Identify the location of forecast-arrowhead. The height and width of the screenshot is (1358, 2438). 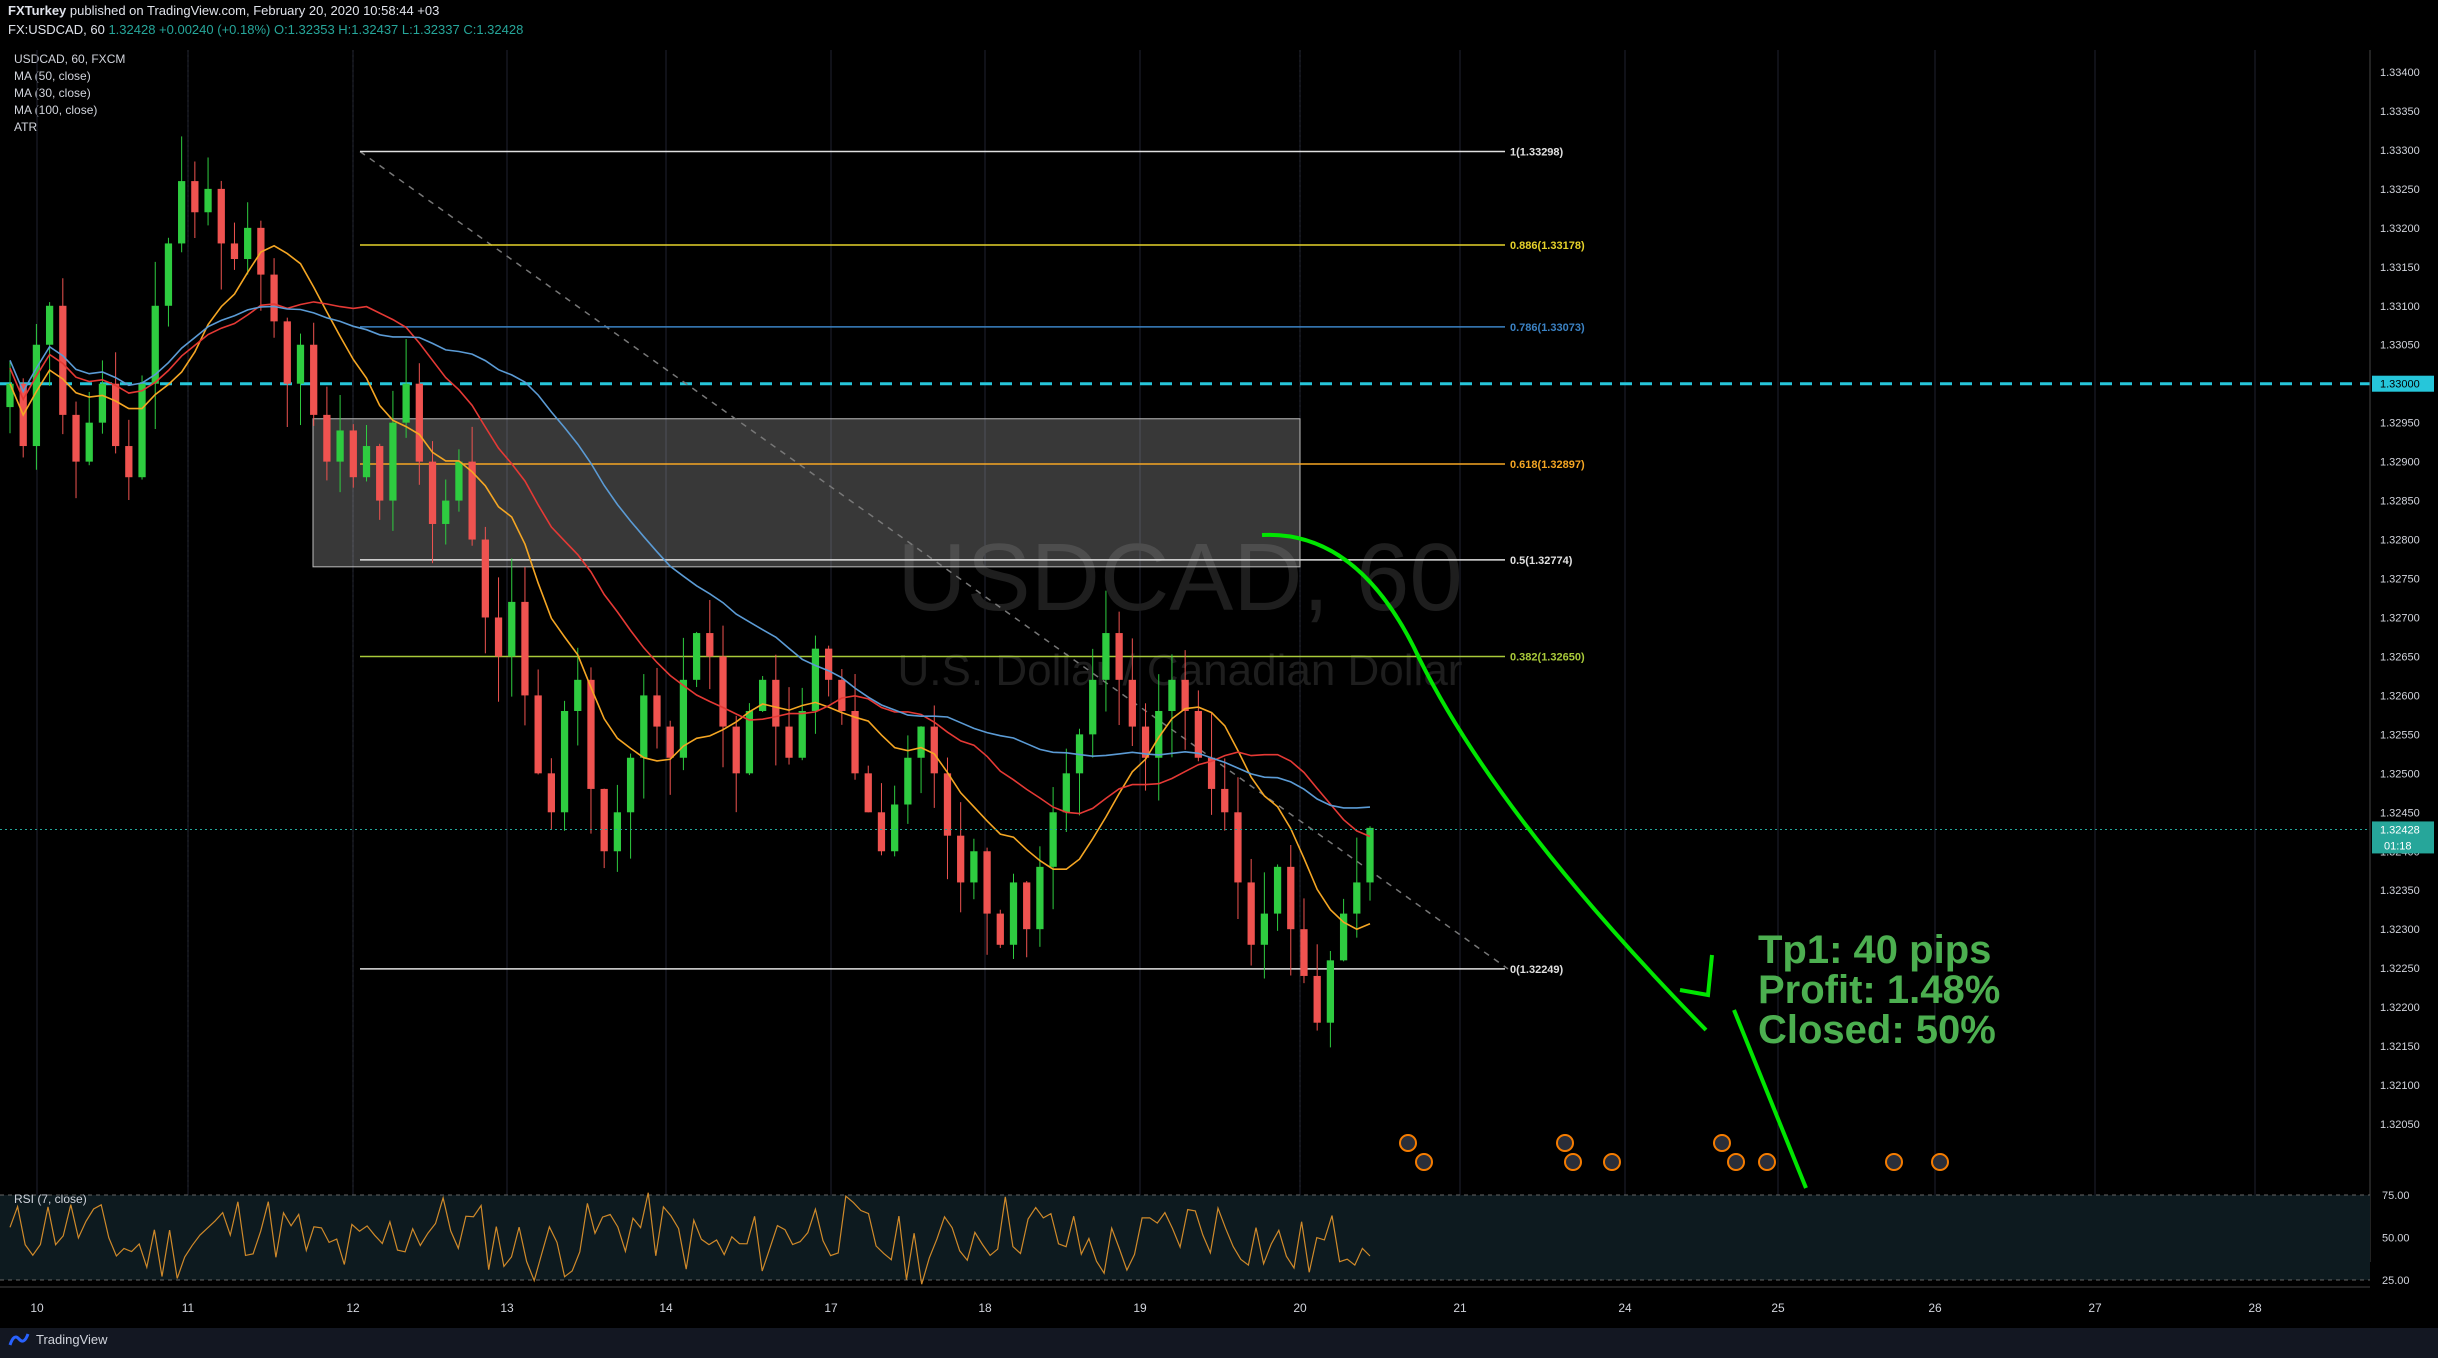
(1696, 976).